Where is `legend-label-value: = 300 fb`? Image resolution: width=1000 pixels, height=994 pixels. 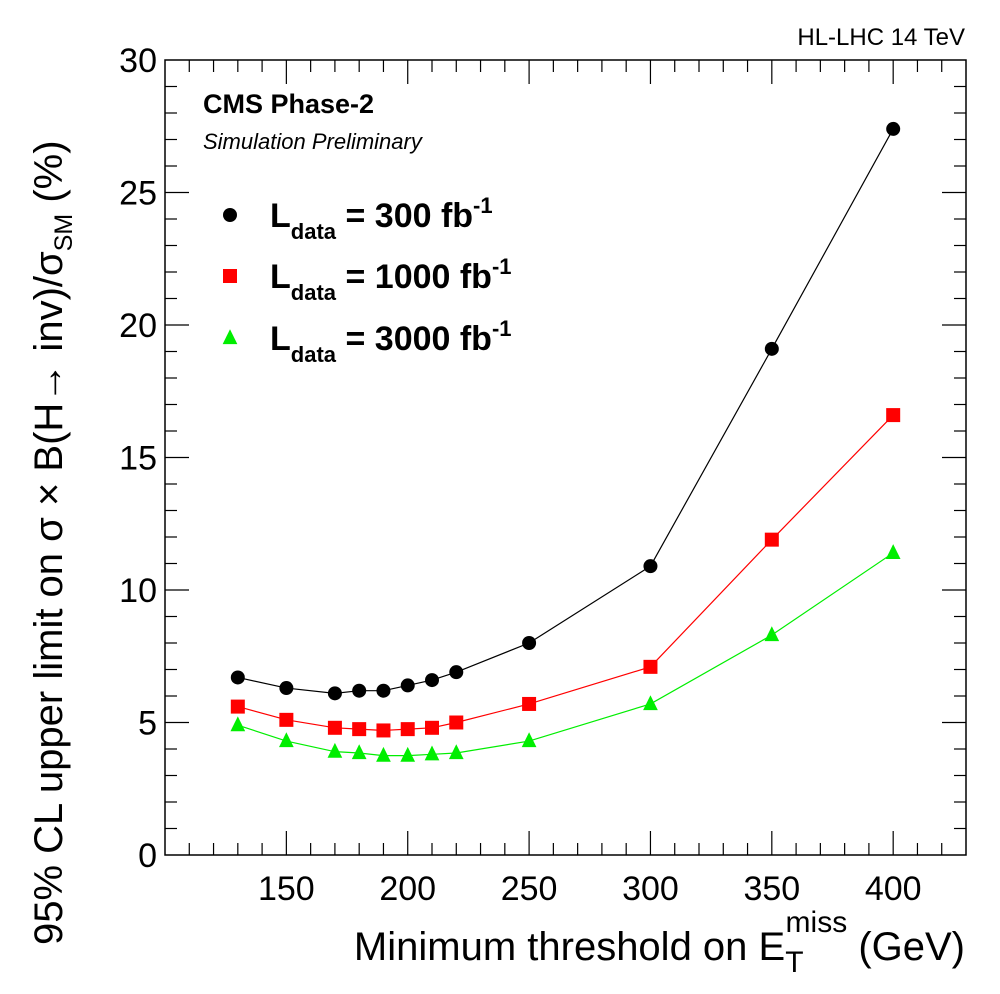
legend-label-value: = 300 fb is located at coordinates (404, 216).